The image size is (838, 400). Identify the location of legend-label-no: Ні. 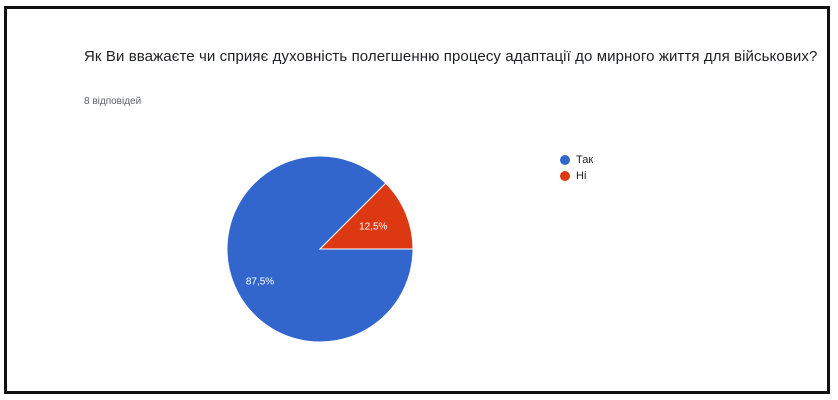
(581, 176).